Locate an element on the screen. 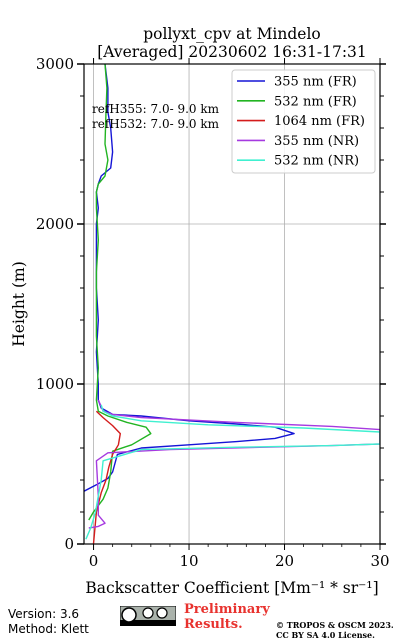 The height and width of the screenshot is (640, 400). chart-title: pollyxt_cpv at Mindelo is located at coordinates (232, 34).